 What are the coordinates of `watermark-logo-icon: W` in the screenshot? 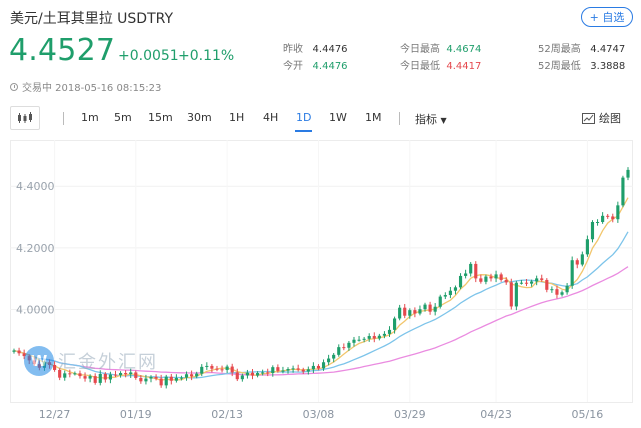 It's located at (39, 361).